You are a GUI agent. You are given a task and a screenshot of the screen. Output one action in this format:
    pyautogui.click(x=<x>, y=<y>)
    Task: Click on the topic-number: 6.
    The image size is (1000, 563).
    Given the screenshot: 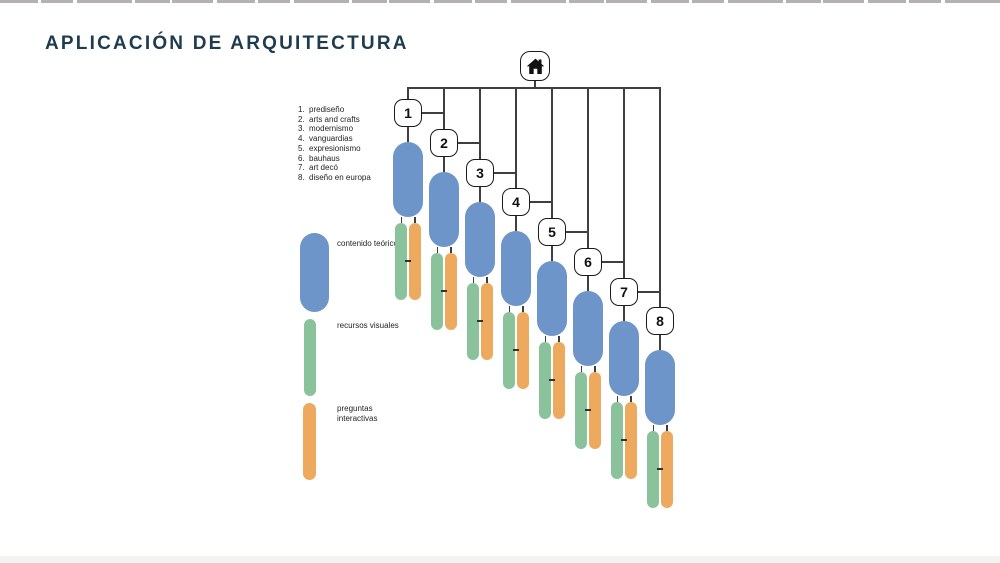 What is the action you would take?
    pyautogui.click(x=301, y=158)
    